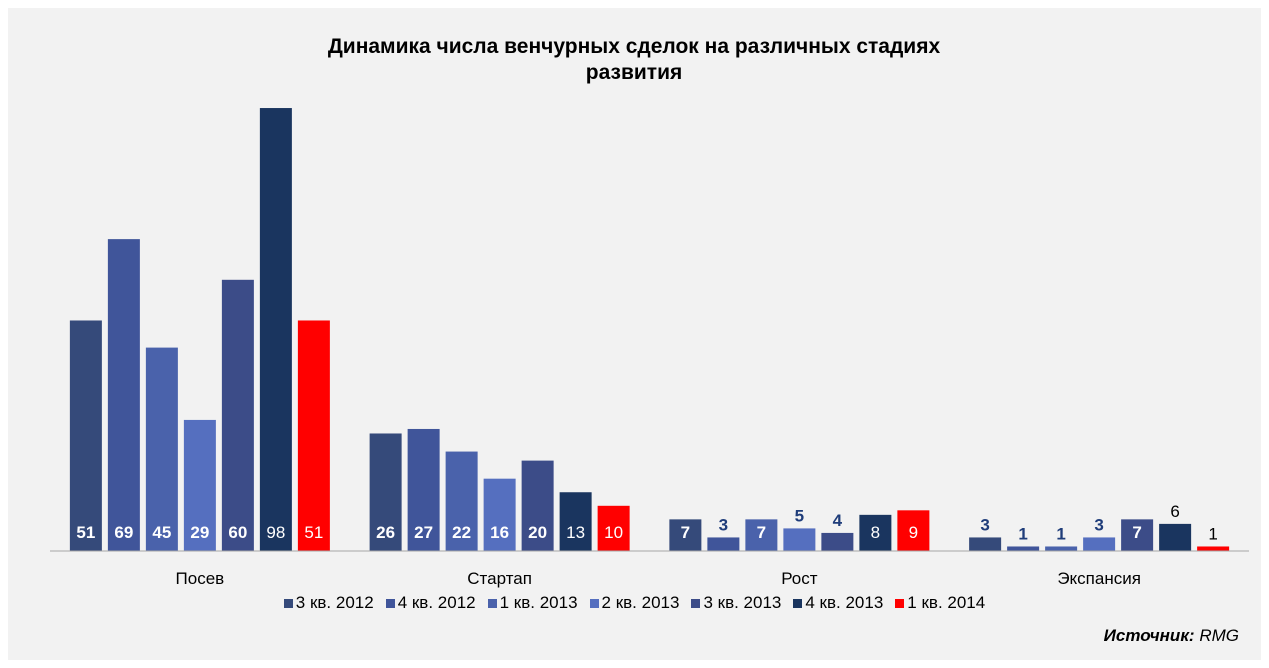 This screenshot has width=1269, height=668. I want to click on data-label: 27, so click(423, 532).